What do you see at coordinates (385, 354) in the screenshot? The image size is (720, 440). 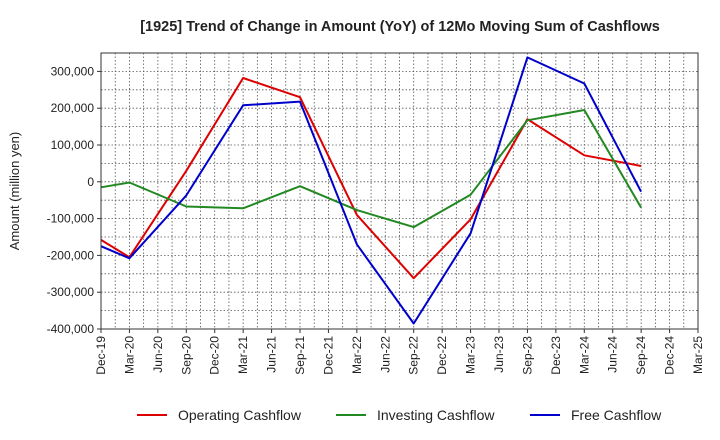 I see `x-tick-label: Jun-22` at bounding box center [385, 354].